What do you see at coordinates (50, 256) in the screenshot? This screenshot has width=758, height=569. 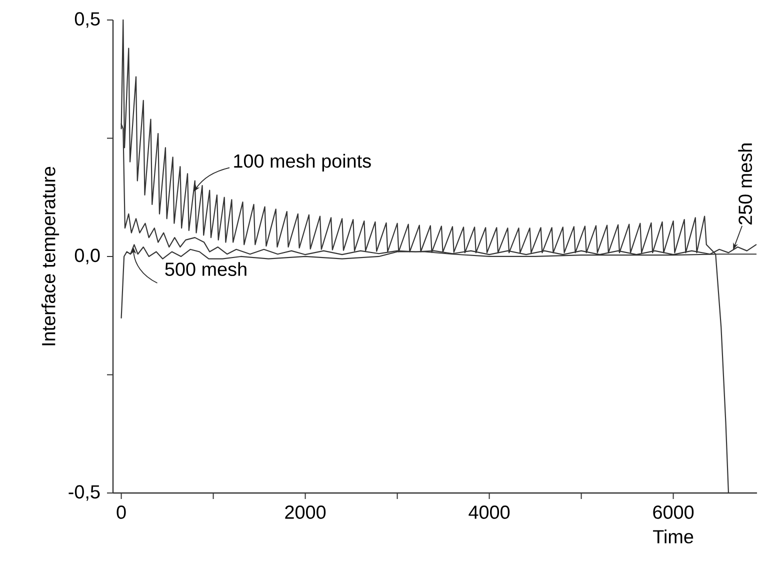 I see `y-axis-title: Interface temperature` at bounding box center [50, 256].